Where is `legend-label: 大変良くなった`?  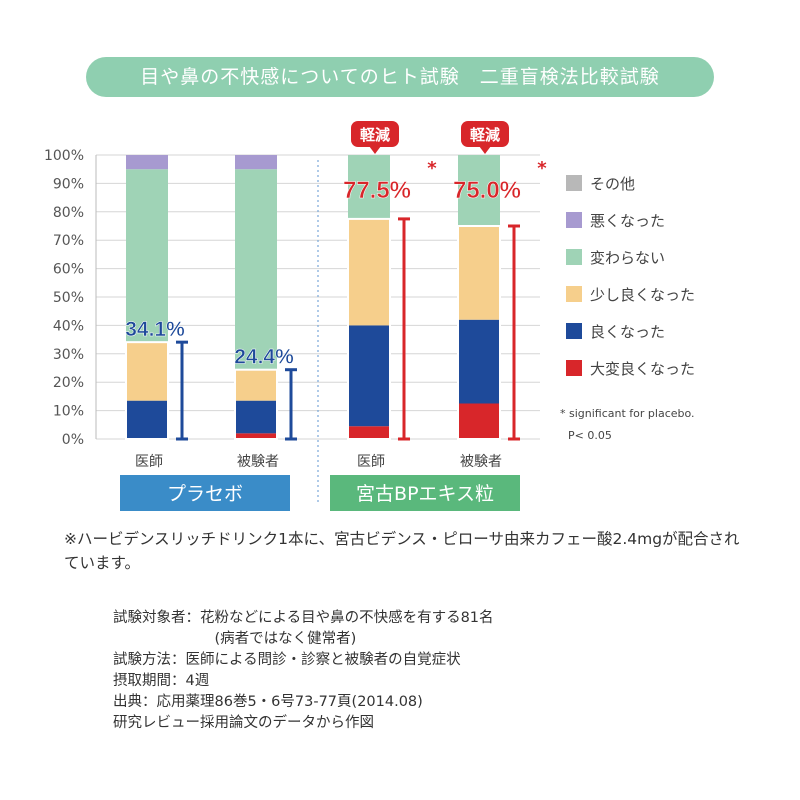 legend-label: 大変良くなった is located at coordinates (642, 369).